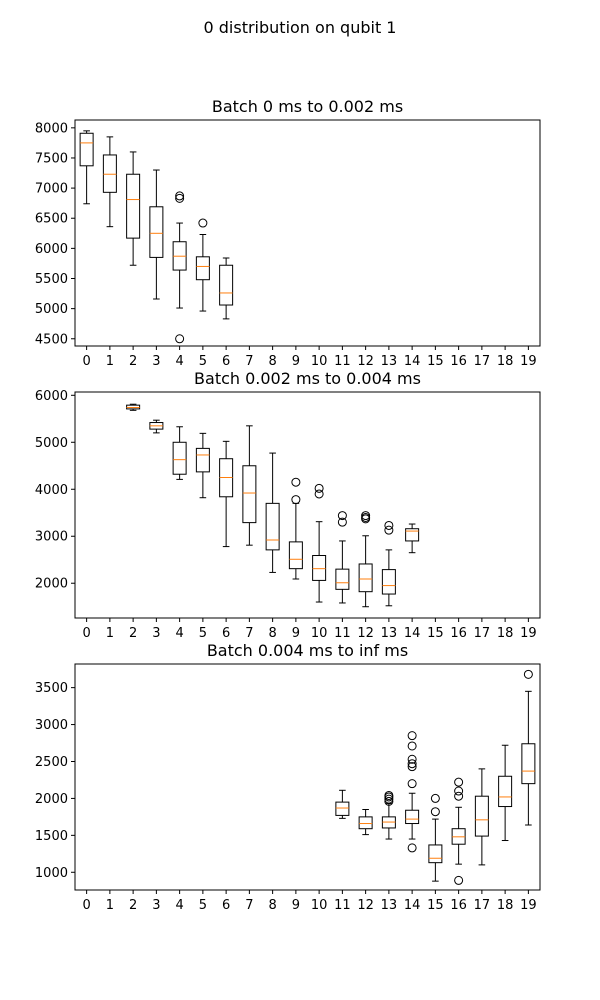  I want to click on subplot-title: Batch 0 ms to 0.002 ms, so click(307, 106).